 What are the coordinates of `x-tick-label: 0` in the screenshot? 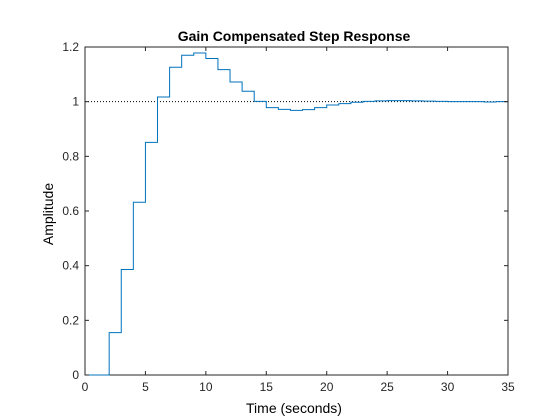 It's located at (85, 387).